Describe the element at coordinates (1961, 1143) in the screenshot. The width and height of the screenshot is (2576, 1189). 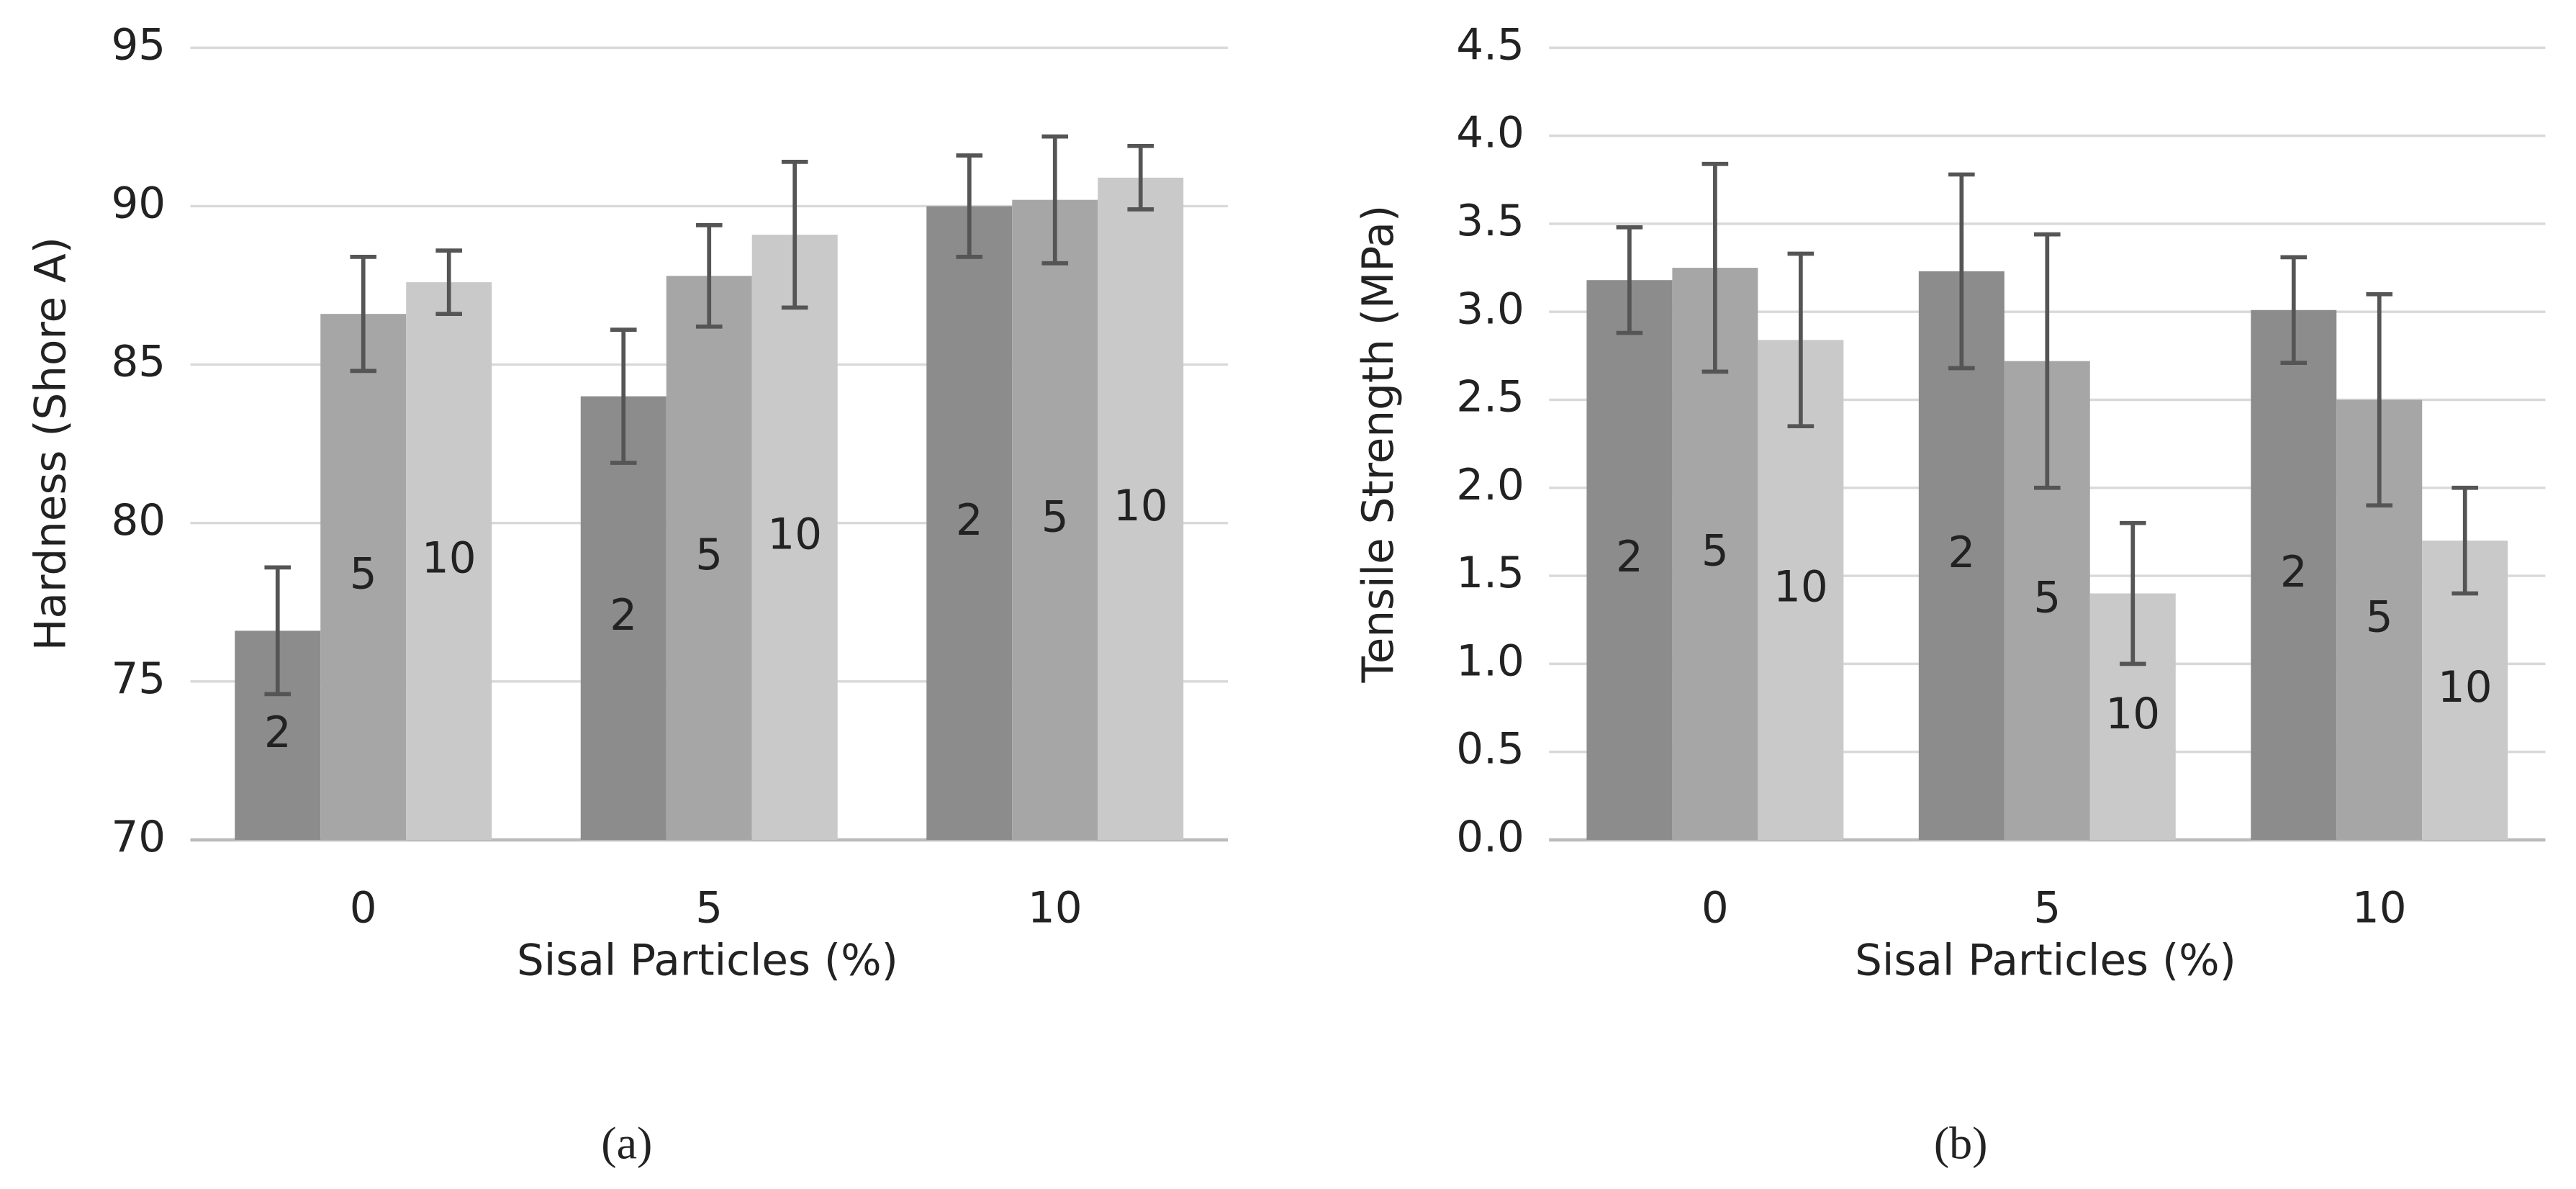
I see `panel-label: (b)` at that location.